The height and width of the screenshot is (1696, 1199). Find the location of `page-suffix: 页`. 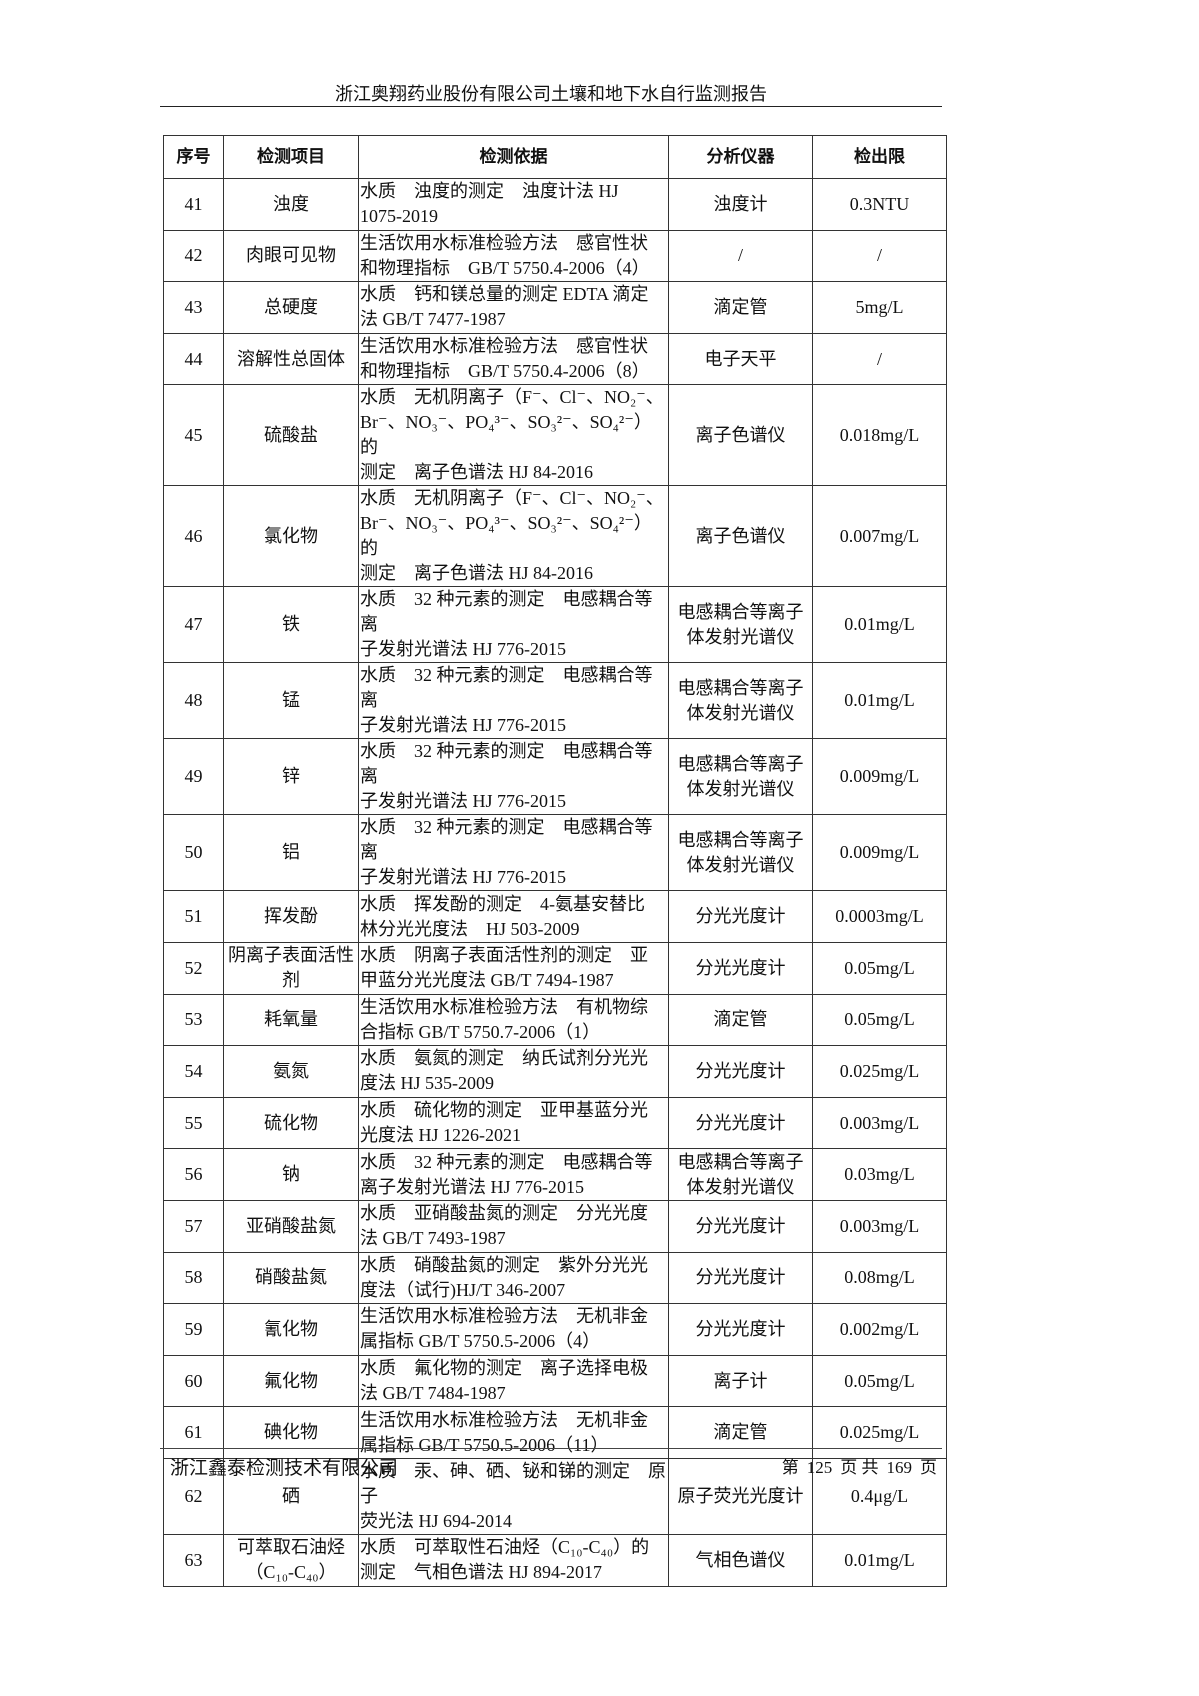

page-suffix: 页 is located at coordinates (928, 1467).